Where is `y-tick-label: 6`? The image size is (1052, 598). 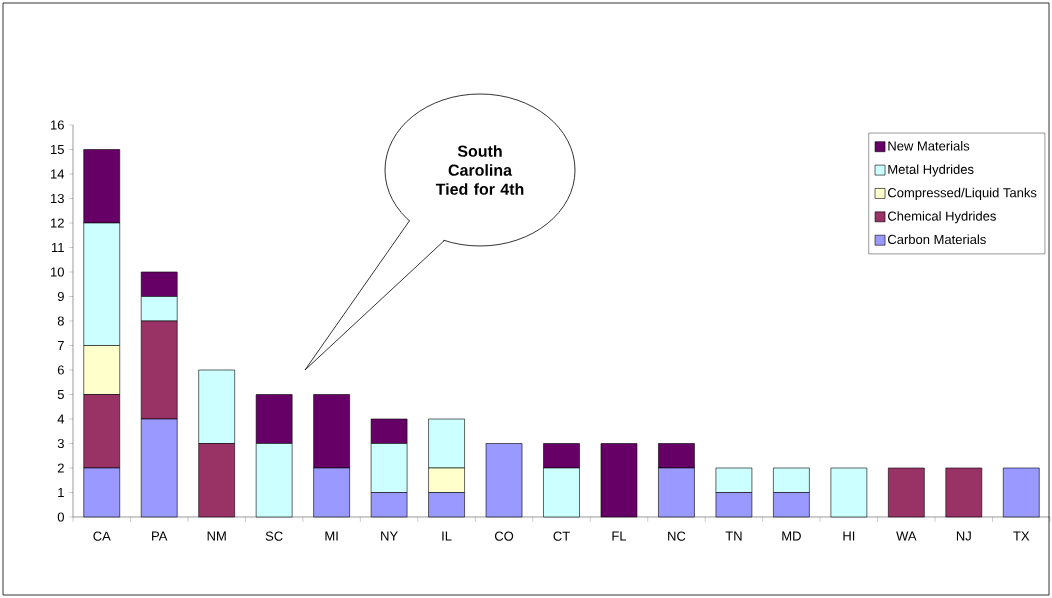 y-tick-label: 6 is located at coordinates (60, 370).